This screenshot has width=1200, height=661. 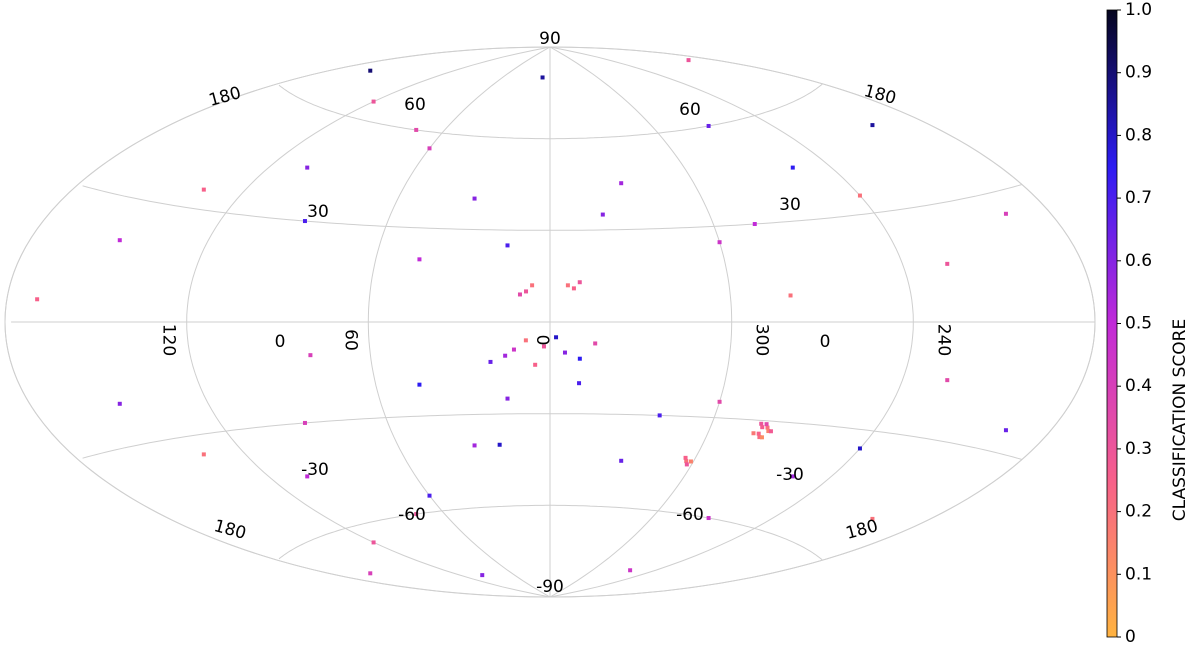 What do you see at coordinates (550, 587) in the screenshot?
I see `lat-tick-label: -90` at bounding box center [550, 587].